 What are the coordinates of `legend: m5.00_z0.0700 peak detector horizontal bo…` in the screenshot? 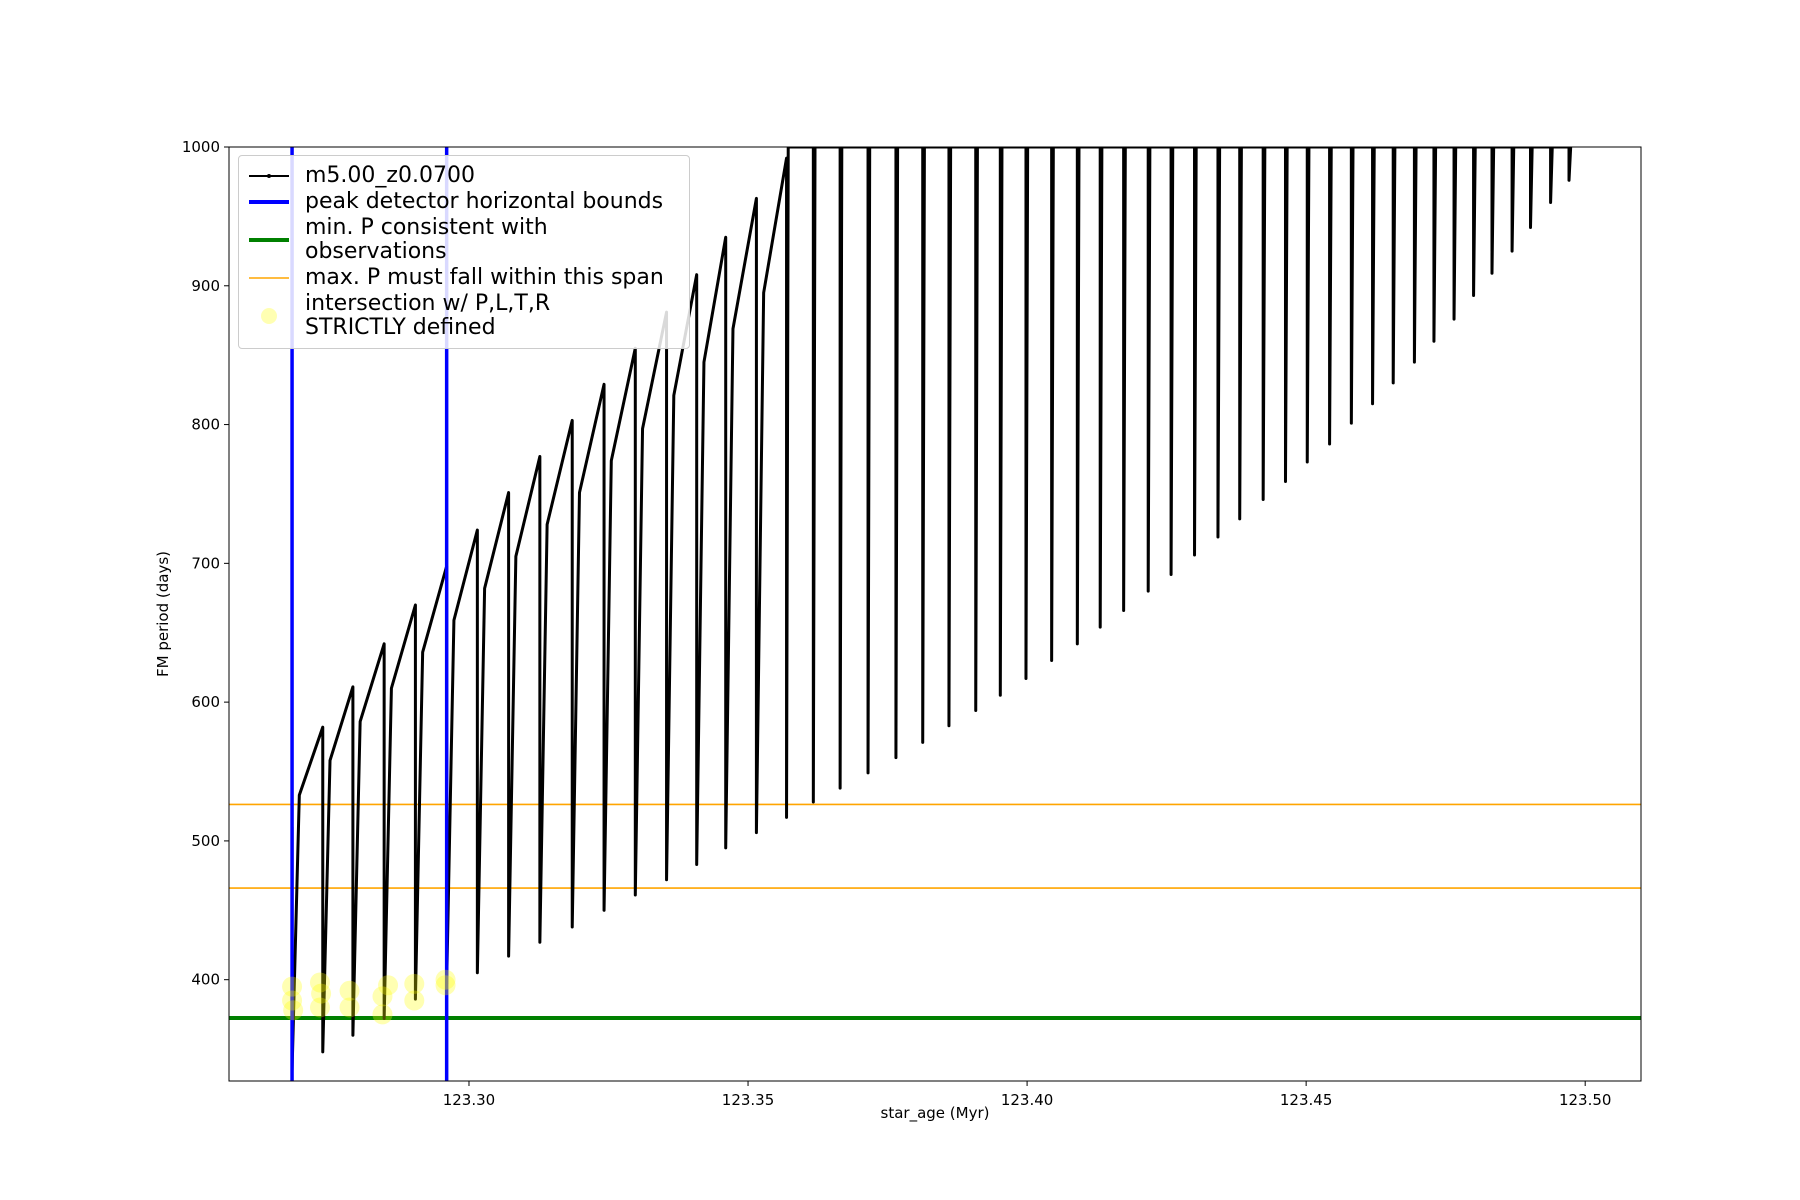 It's located at (464, 252).